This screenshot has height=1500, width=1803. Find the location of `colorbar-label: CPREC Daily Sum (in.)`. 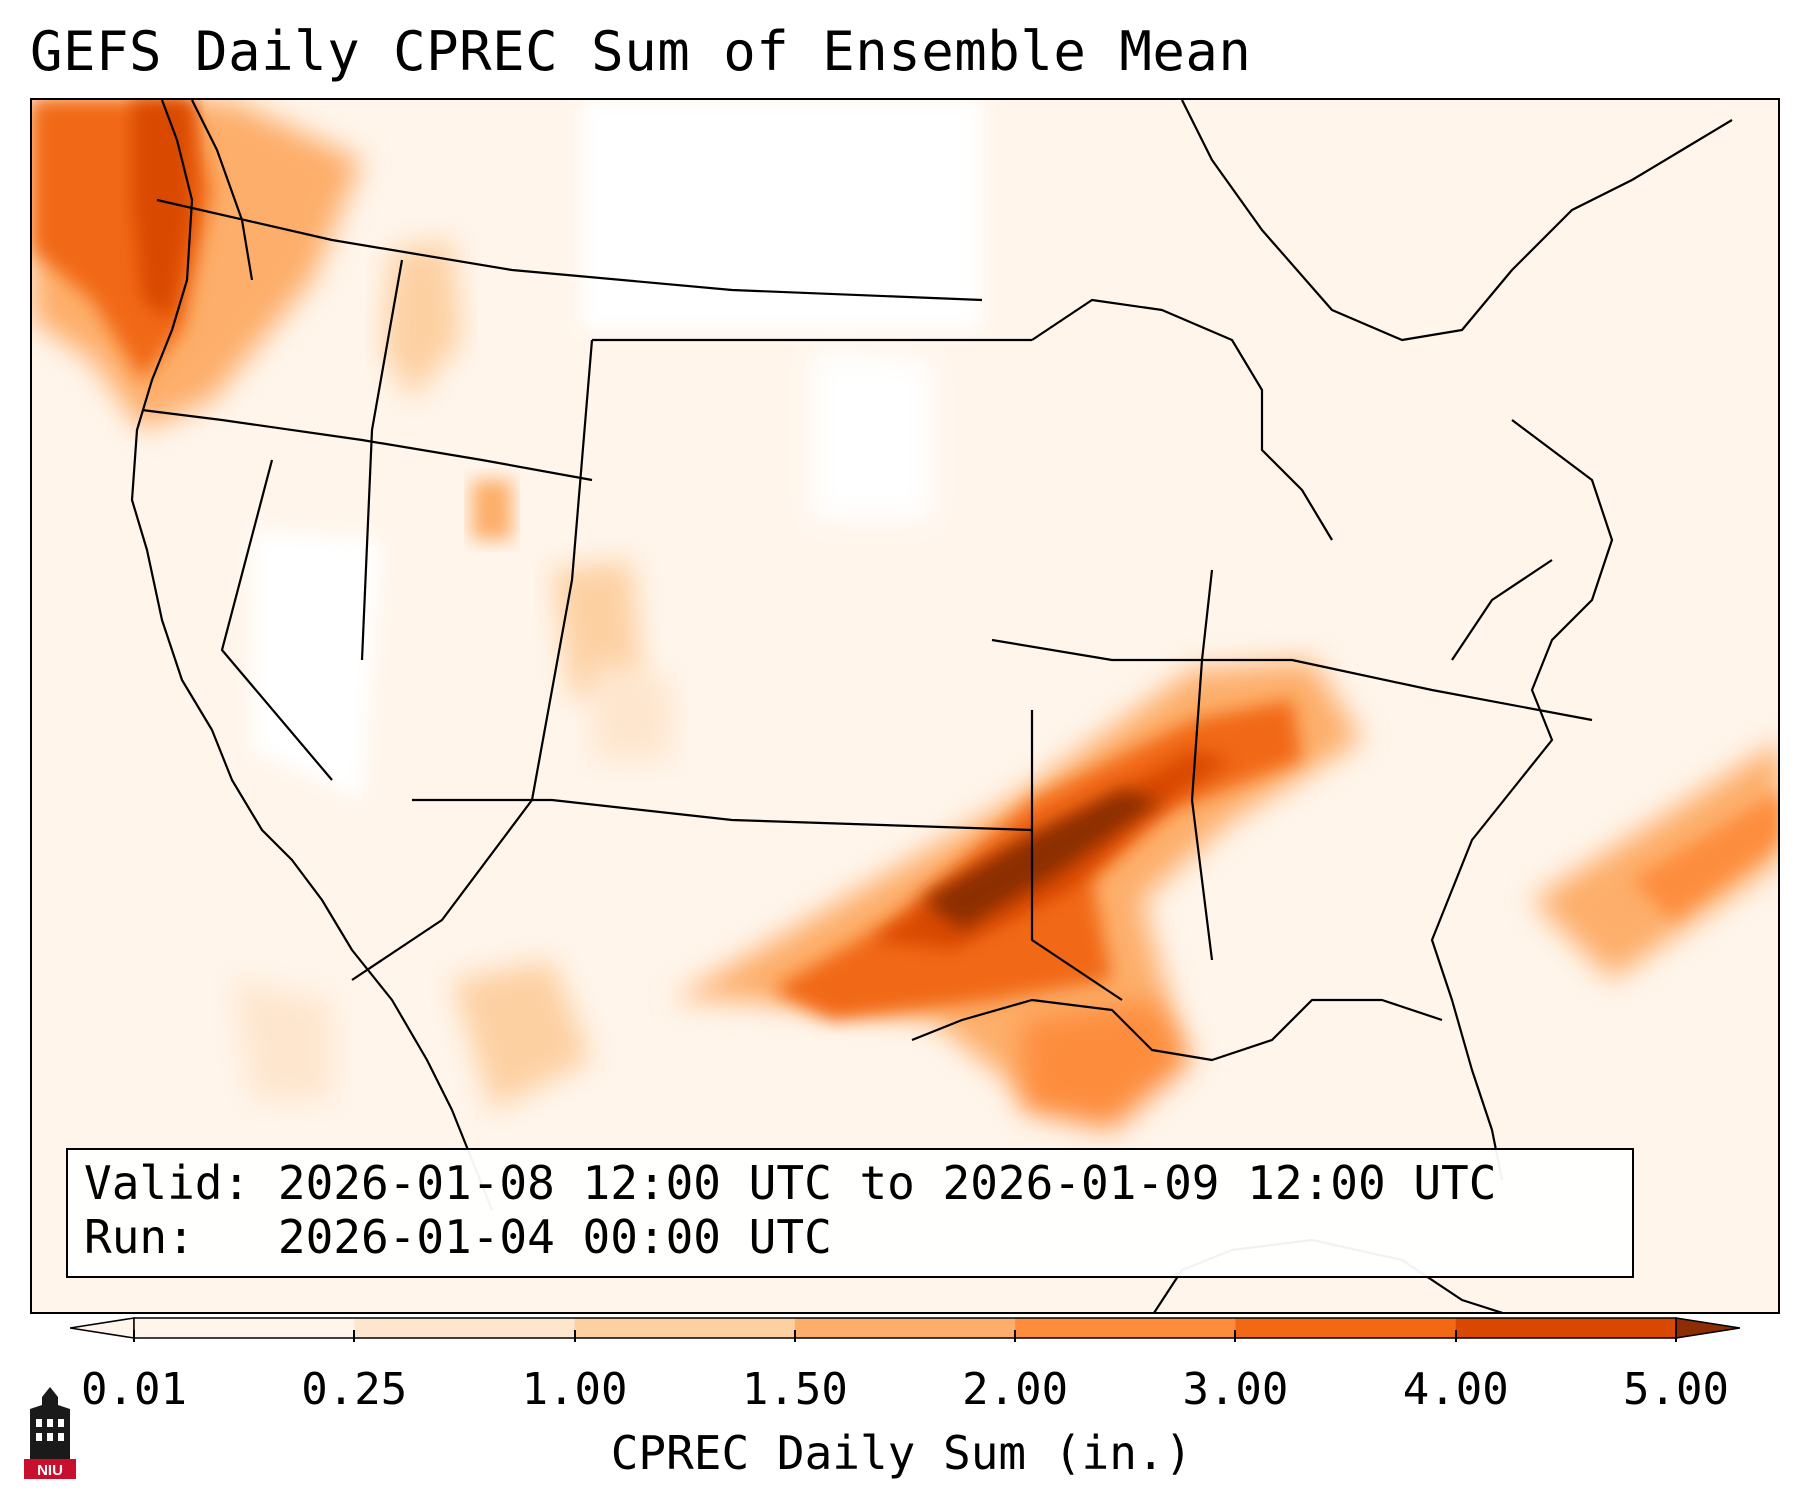

colorbar-label: CPREC Daily Sum (in.) is located at coordinates (901, 1453).